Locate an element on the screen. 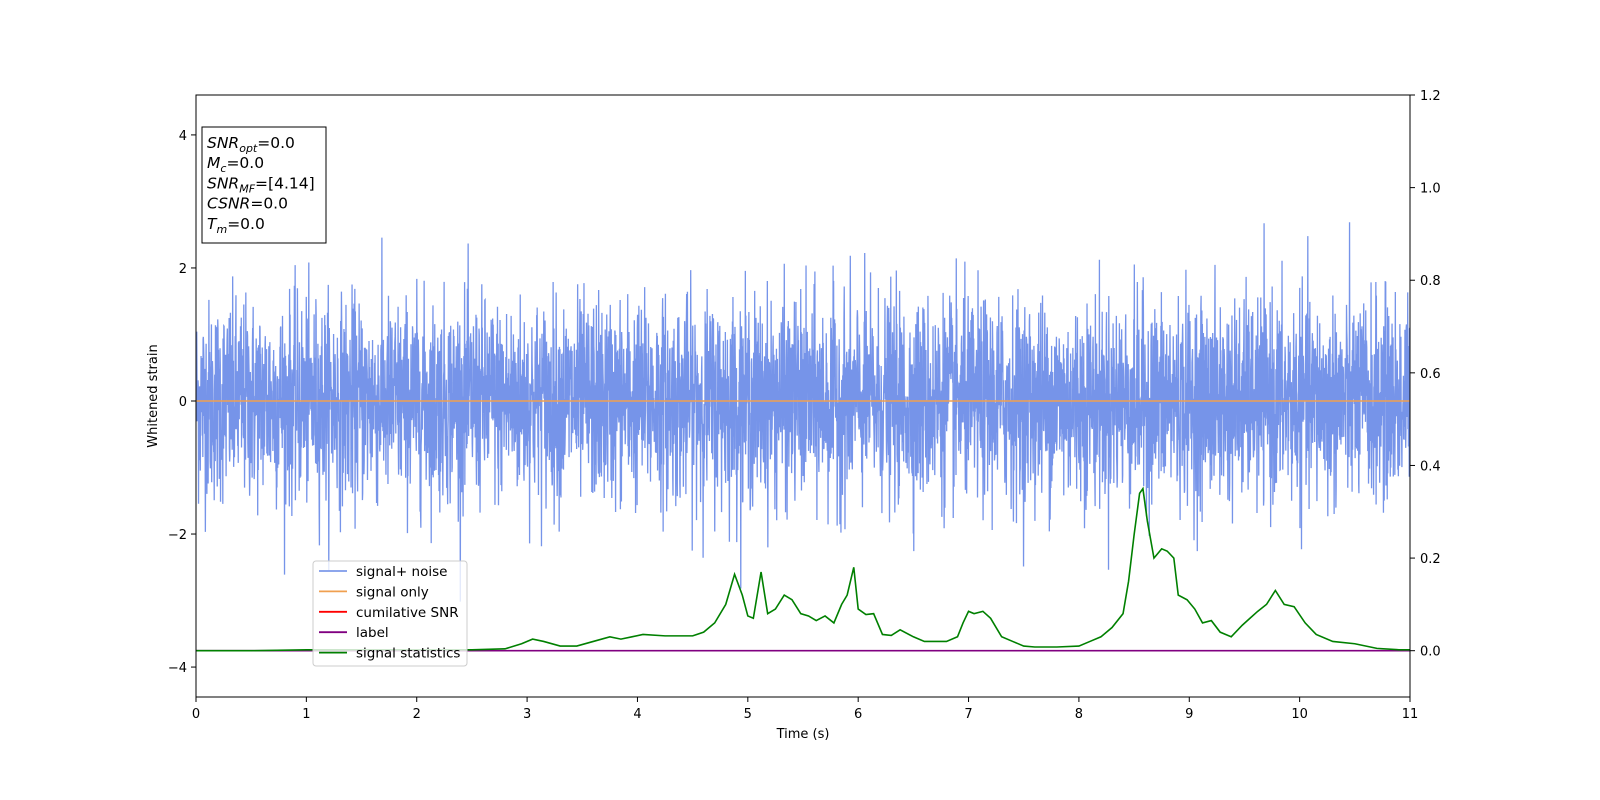 The height and width of the screenshot is (800, 1600). y-left-tick-label: −2 is located at coordinates (177, 535).